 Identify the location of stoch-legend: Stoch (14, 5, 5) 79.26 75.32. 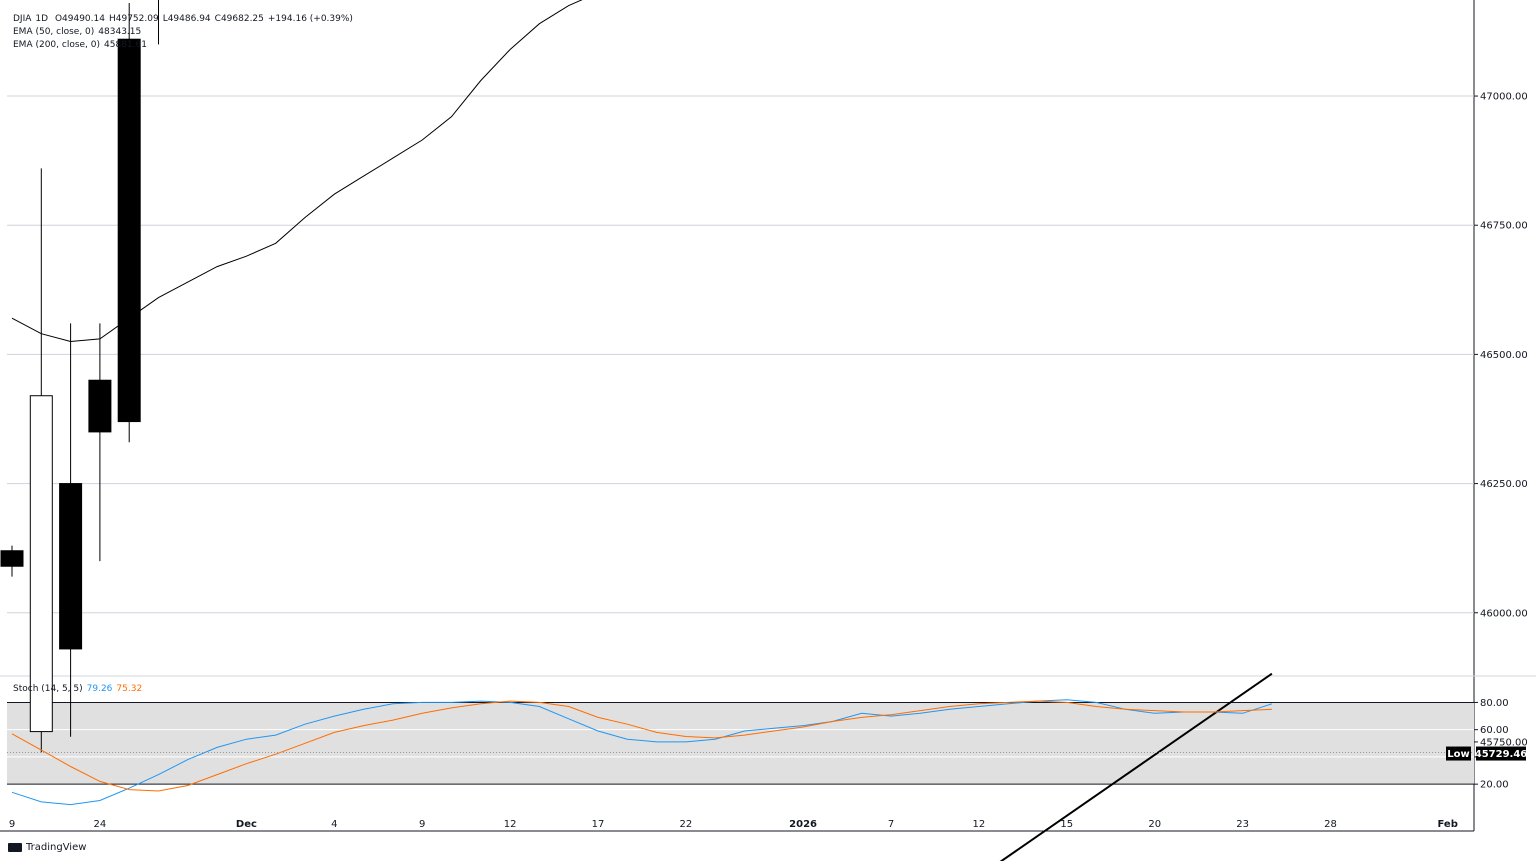
(79, 689).